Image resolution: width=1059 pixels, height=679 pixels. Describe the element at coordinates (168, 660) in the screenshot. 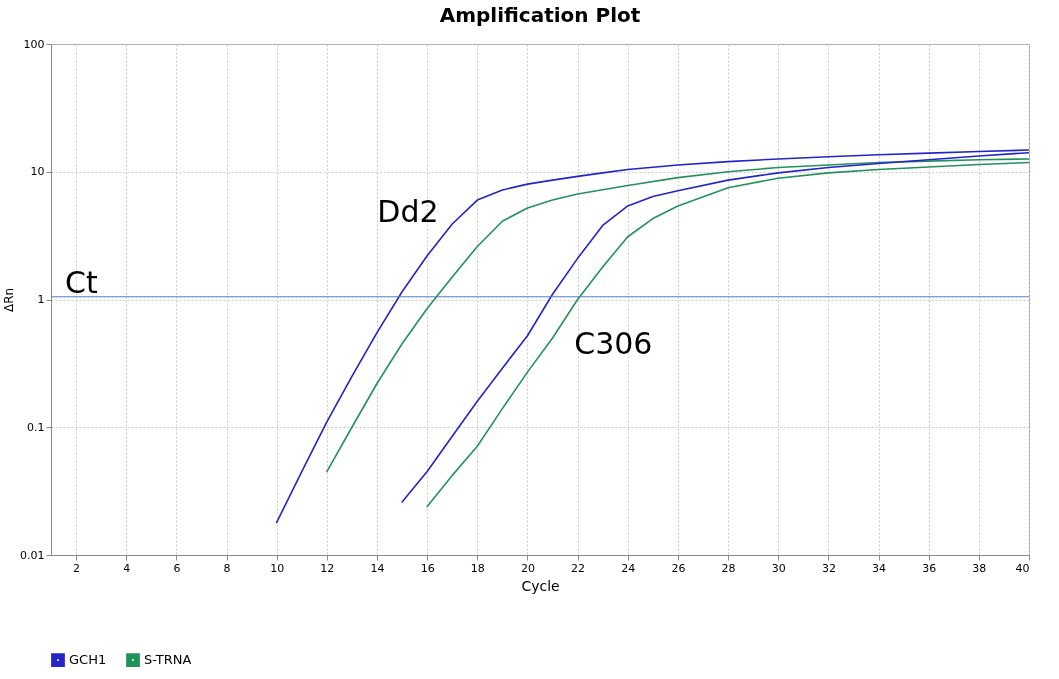

I see `legend-label: S-TRNA` at that location.